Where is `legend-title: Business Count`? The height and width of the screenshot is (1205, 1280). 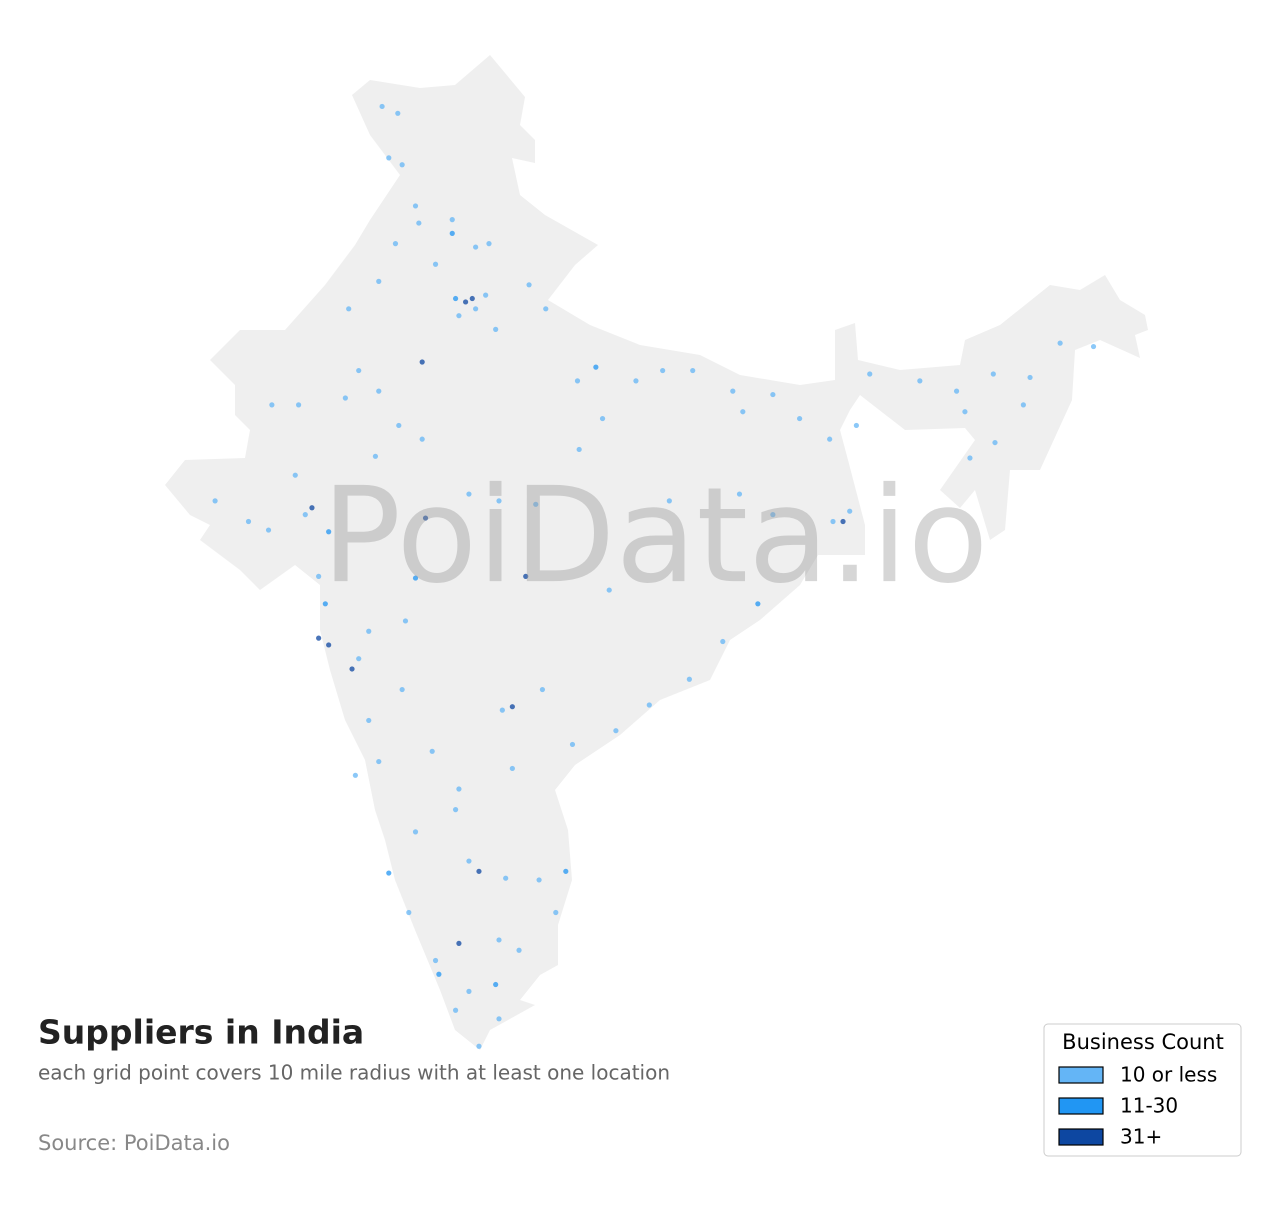
legend-title: Business Count is located at coordinates (1143, 1042).